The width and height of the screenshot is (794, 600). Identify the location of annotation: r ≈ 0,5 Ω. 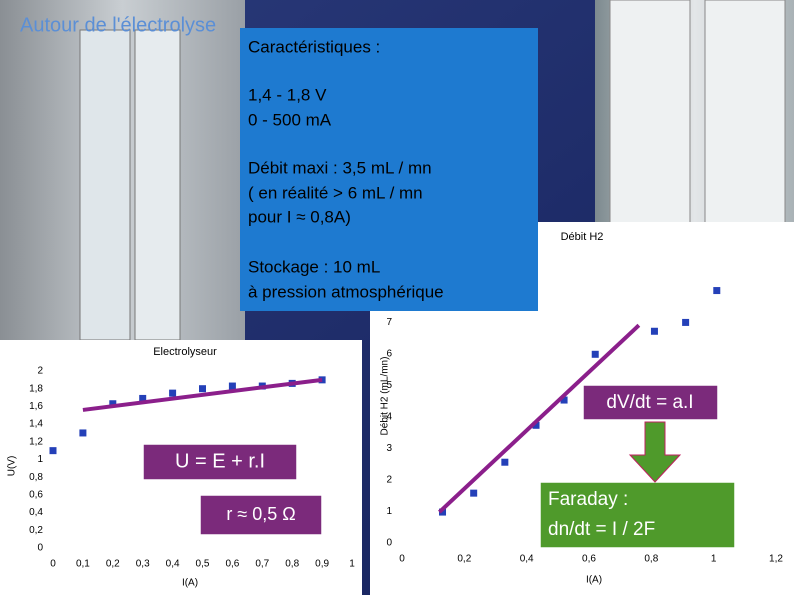
(260, 514).